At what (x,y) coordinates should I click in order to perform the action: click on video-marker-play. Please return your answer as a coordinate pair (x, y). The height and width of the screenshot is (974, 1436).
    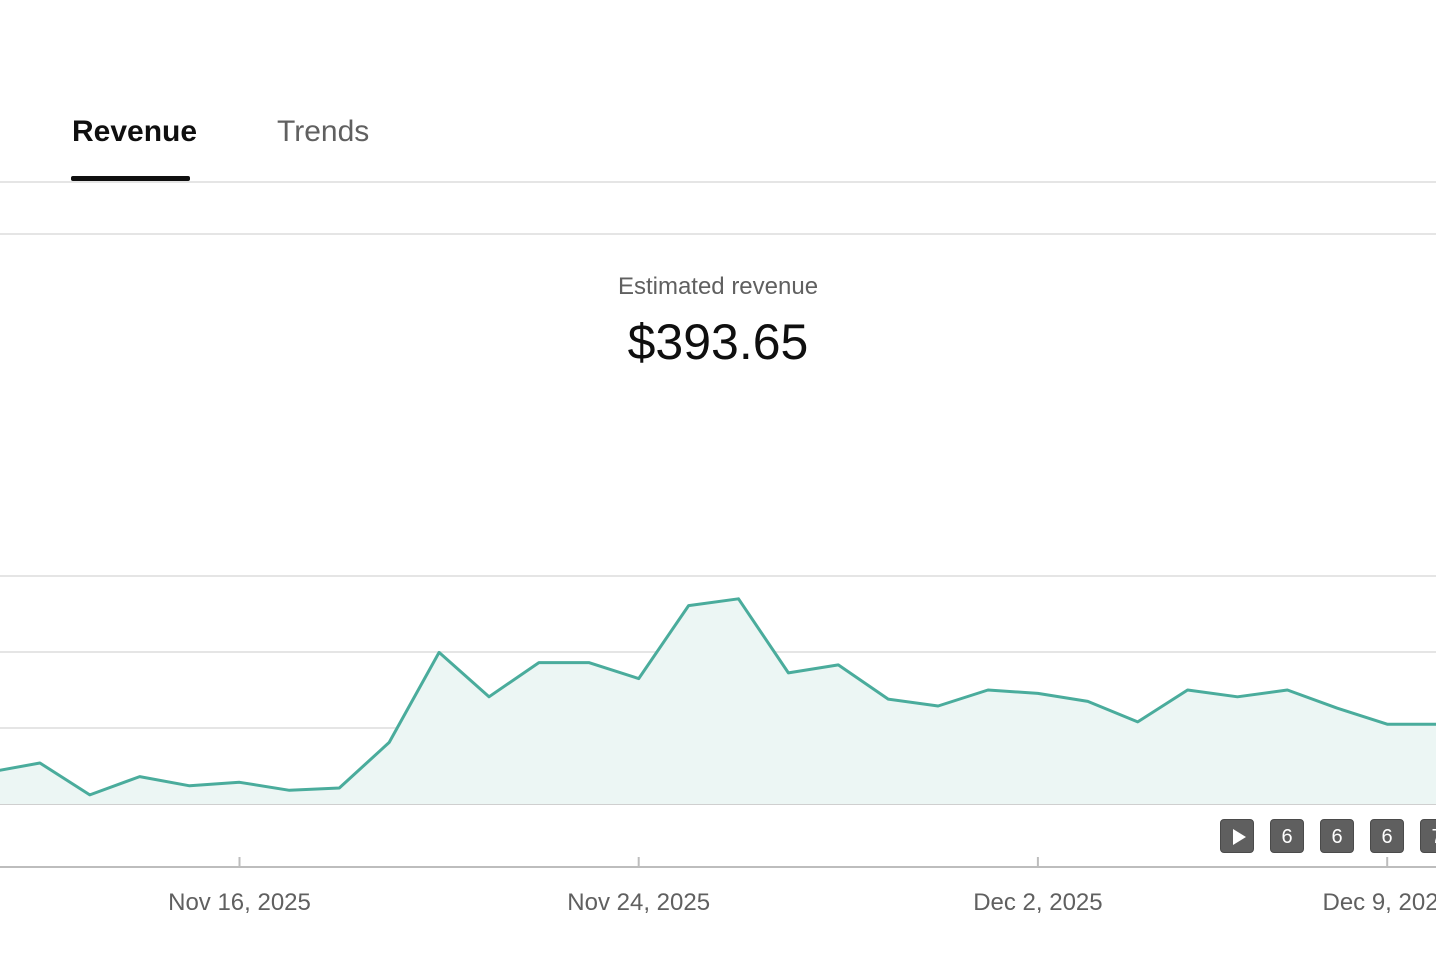
    Looking at the image, I should click on (1237, 836).